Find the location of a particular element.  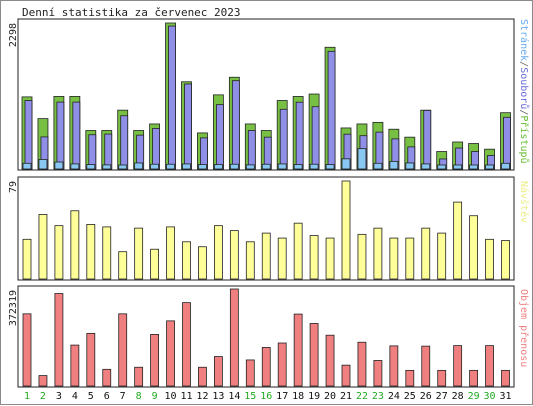

day-label-17: 17 is located at coordinates (282, 396).